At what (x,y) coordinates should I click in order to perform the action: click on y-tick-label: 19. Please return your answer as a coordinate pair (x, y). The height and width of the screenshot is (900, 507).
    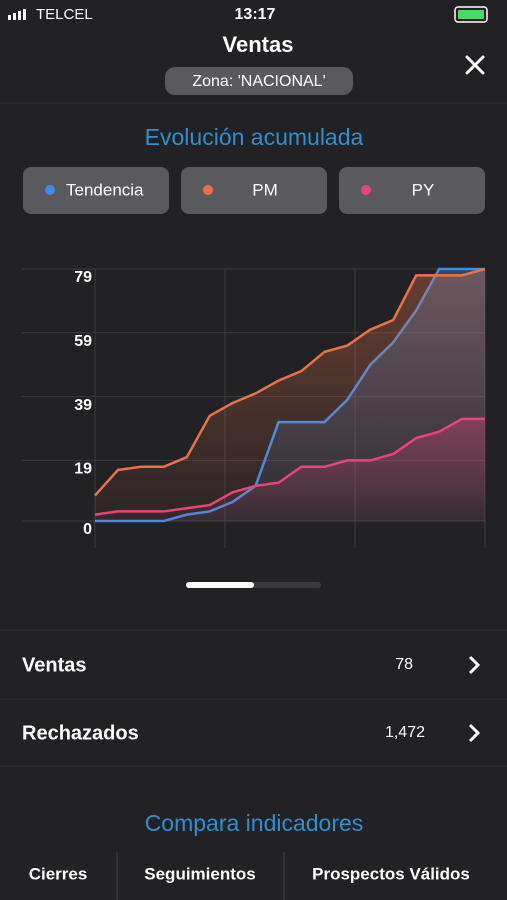
    Looking at the image, I should click on (83, 469).